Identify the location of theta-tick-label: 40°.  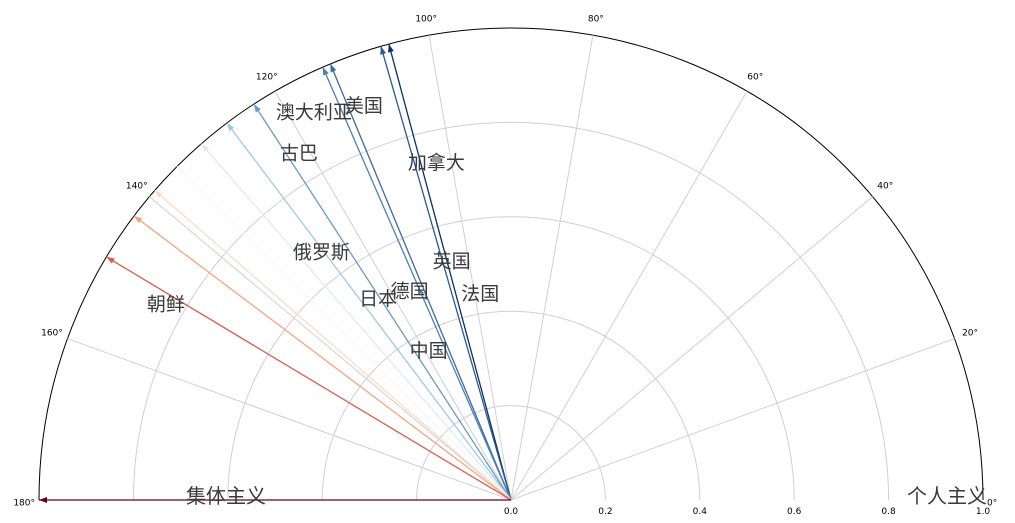
(885, 186).